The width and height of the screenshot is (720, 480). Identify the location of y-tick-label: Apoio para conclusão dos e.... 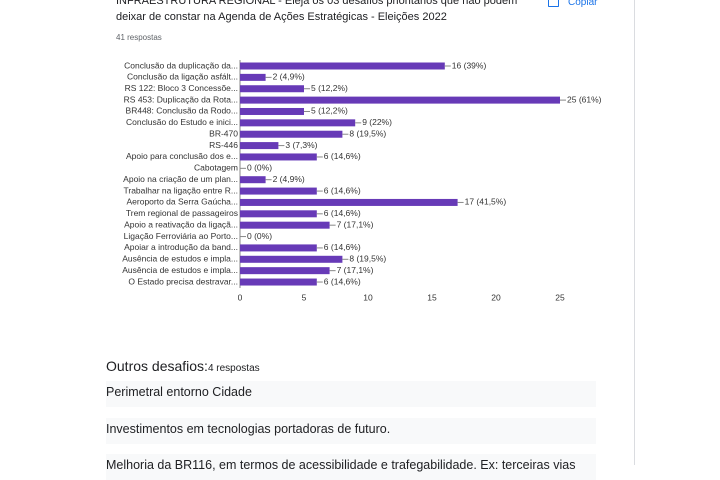
(182, 156).